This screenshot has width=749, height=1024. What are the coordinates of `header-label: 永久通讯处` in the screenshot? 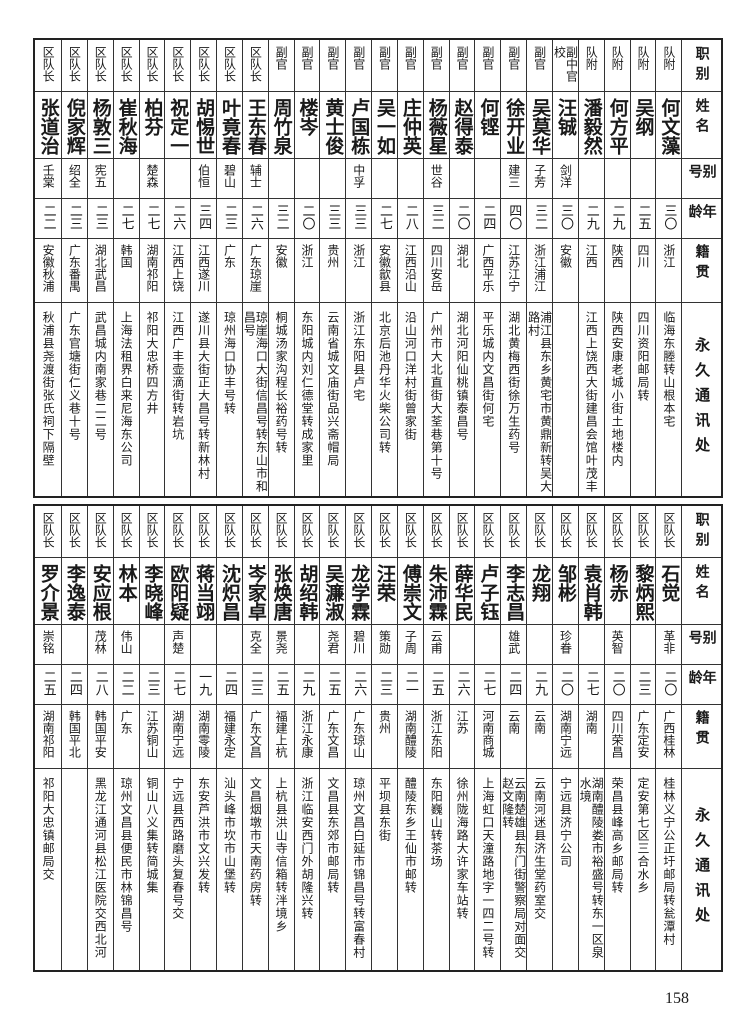 It's located at (702, 869).